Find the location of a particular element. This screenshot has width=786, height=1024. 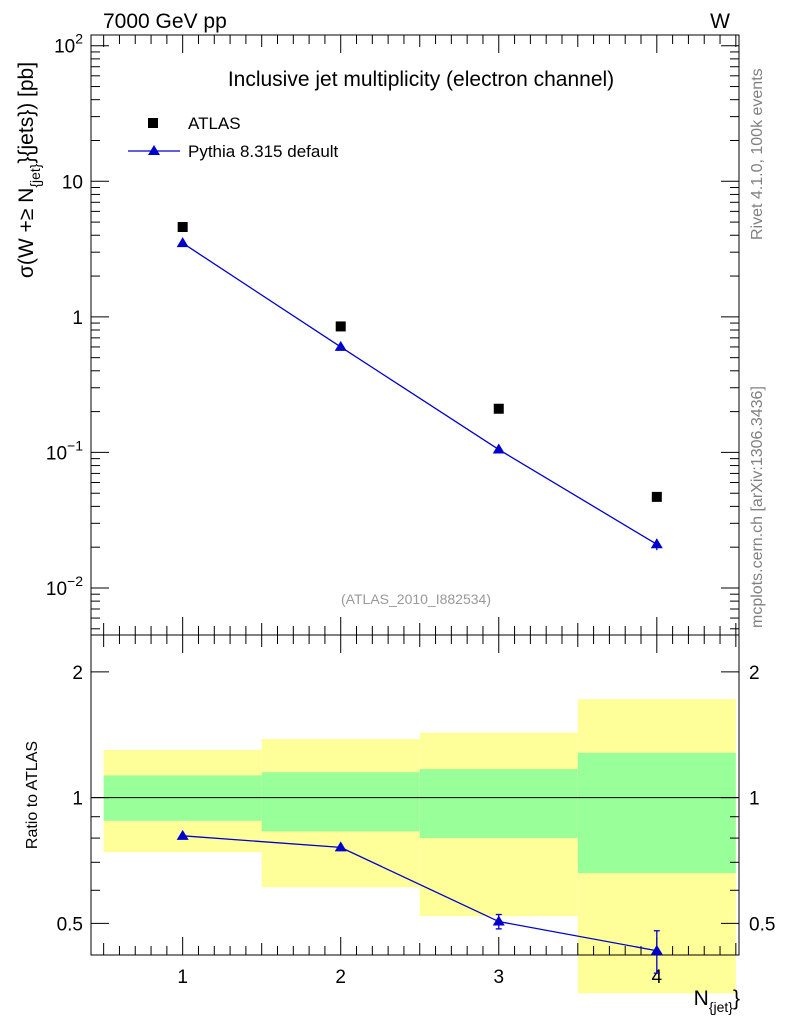

header-left: 7000 GeV pp is located at coordinates (165, 21).